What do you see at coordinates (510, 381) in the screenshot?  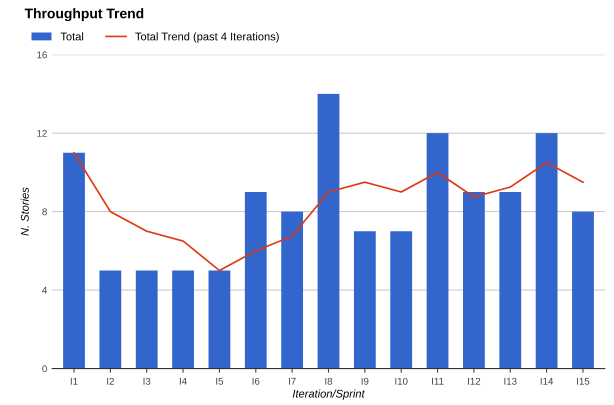 I see `x-tick-label: I13` at bounding box center [510, 381].